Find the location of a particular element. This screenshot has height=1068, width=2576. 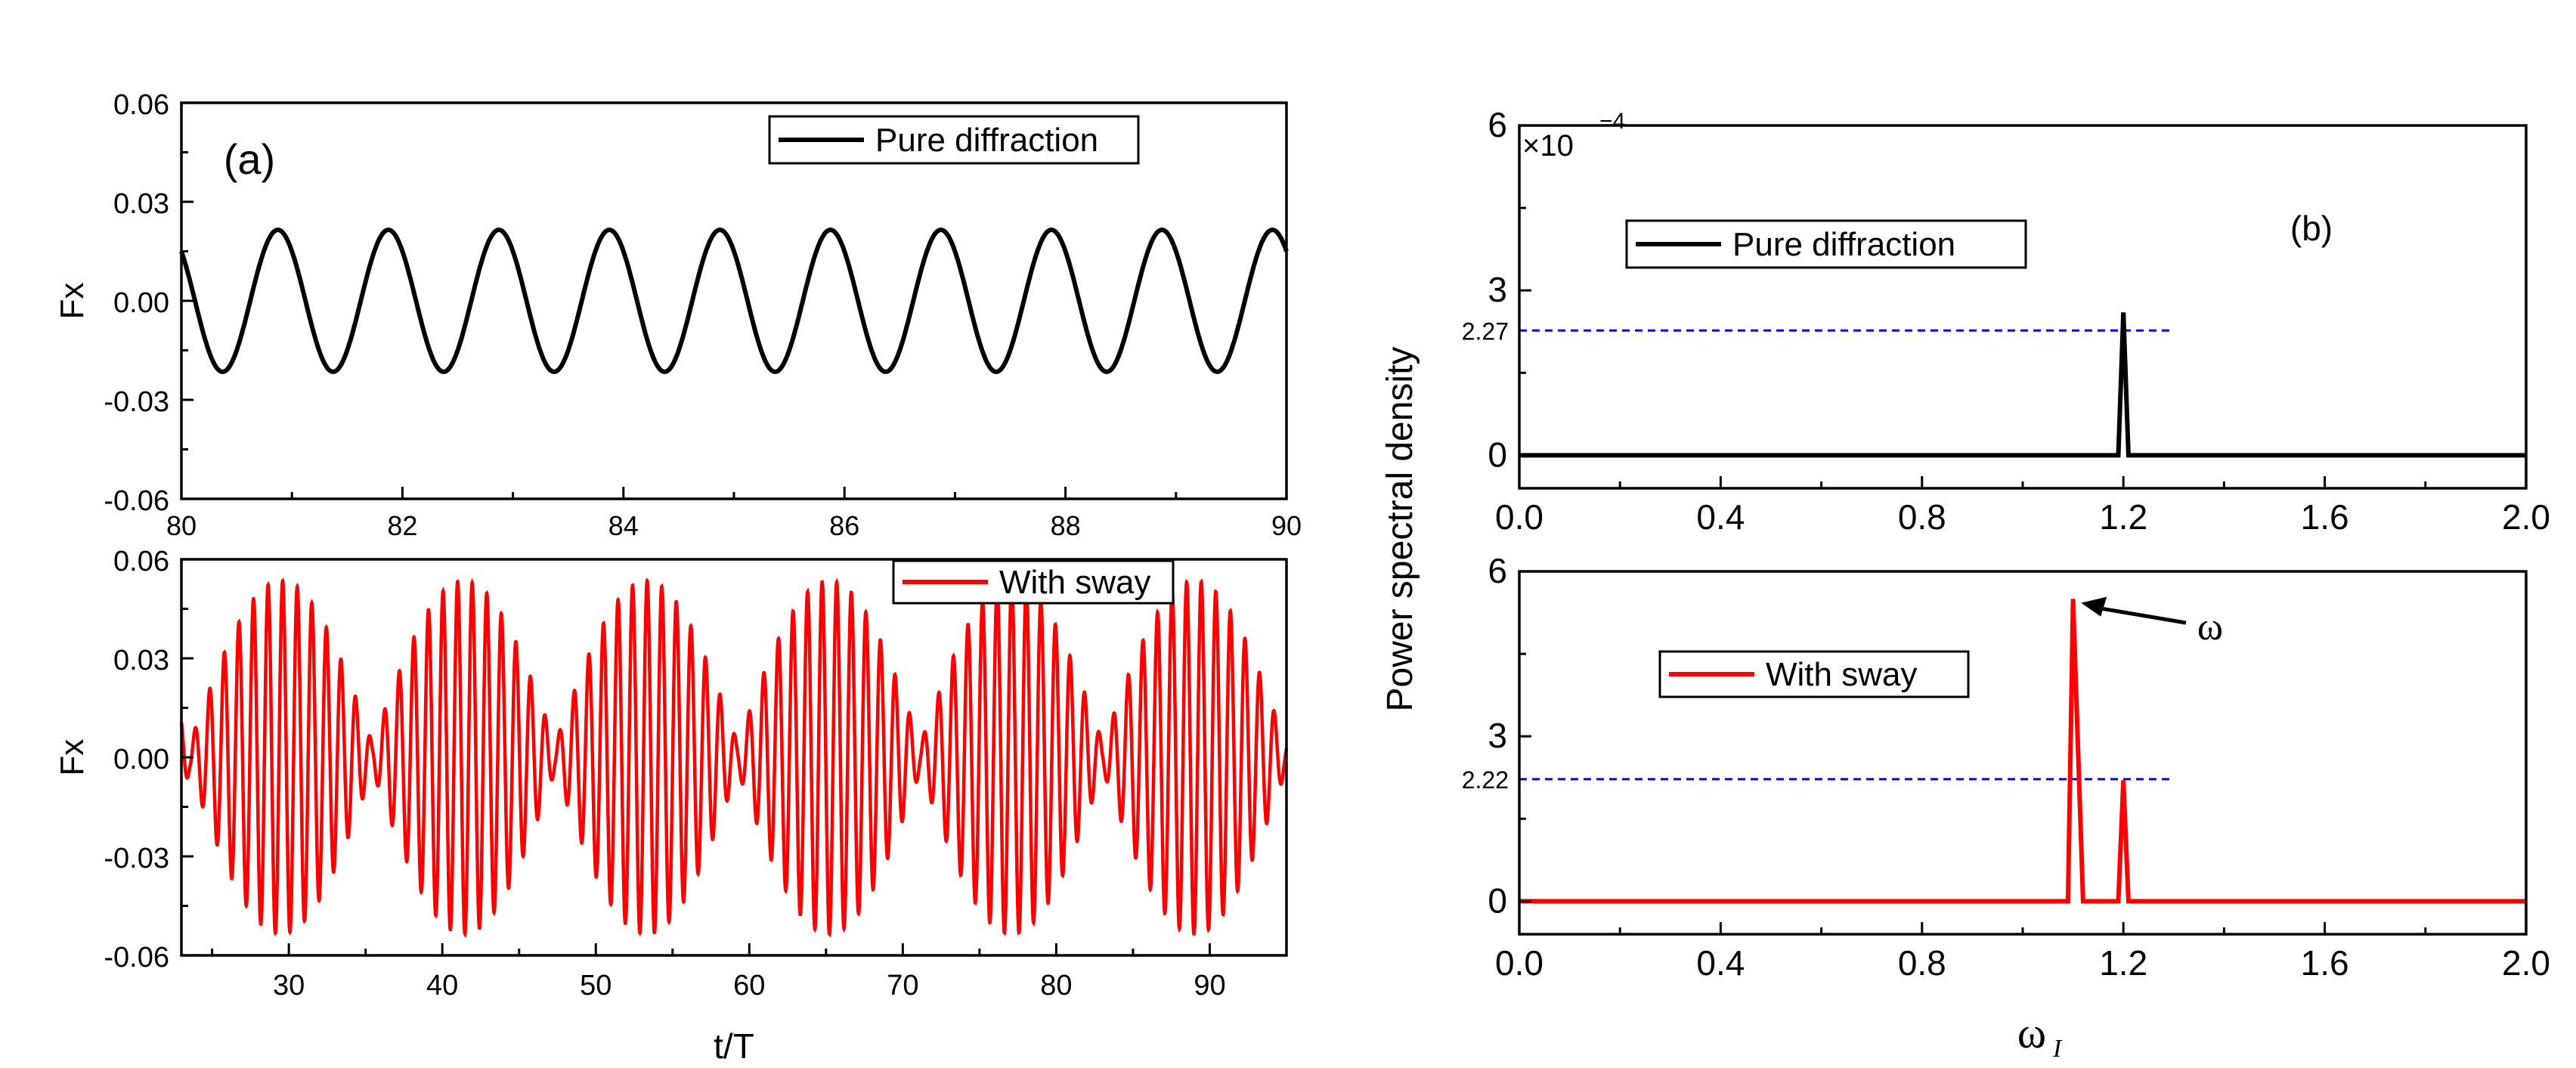

legend-with-sway-a: With sway is located at coordinates (1033, 582).